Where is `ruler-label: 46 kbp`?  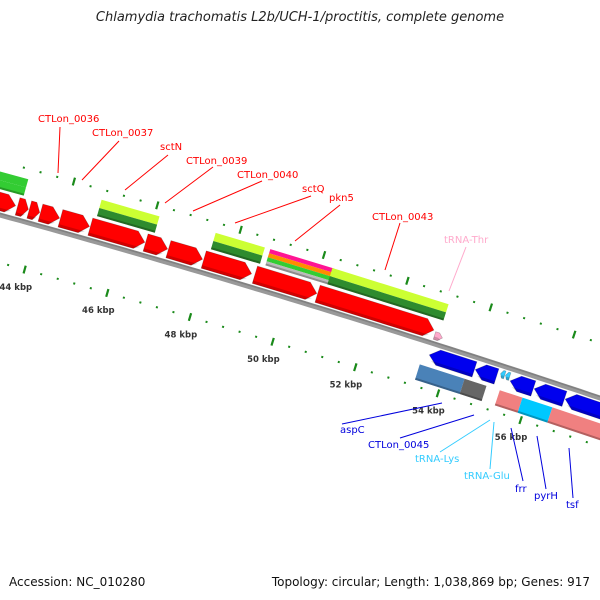 ruler-label: 46 kbp is located at coordinates (98, 311).